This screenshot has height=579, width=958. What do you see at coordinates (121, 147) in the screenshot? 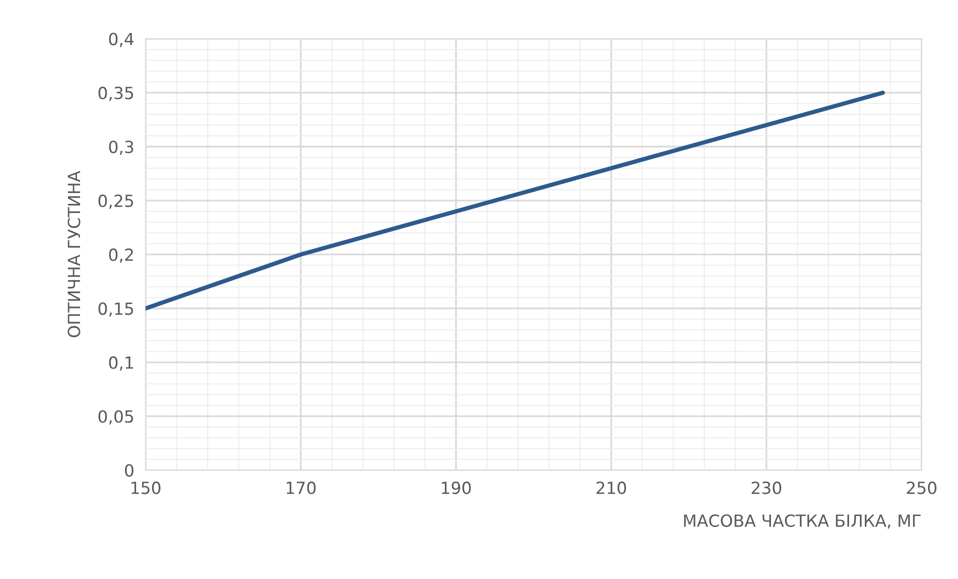
I see `y-tick-label: 0,3` at bounding box center [121, 147].